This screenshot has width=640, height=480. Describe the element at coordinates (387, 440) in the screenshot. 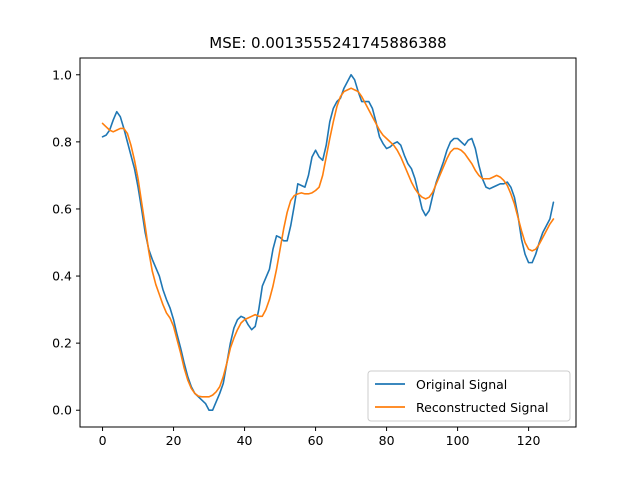

I see `x-tick-label: 80` at that location.